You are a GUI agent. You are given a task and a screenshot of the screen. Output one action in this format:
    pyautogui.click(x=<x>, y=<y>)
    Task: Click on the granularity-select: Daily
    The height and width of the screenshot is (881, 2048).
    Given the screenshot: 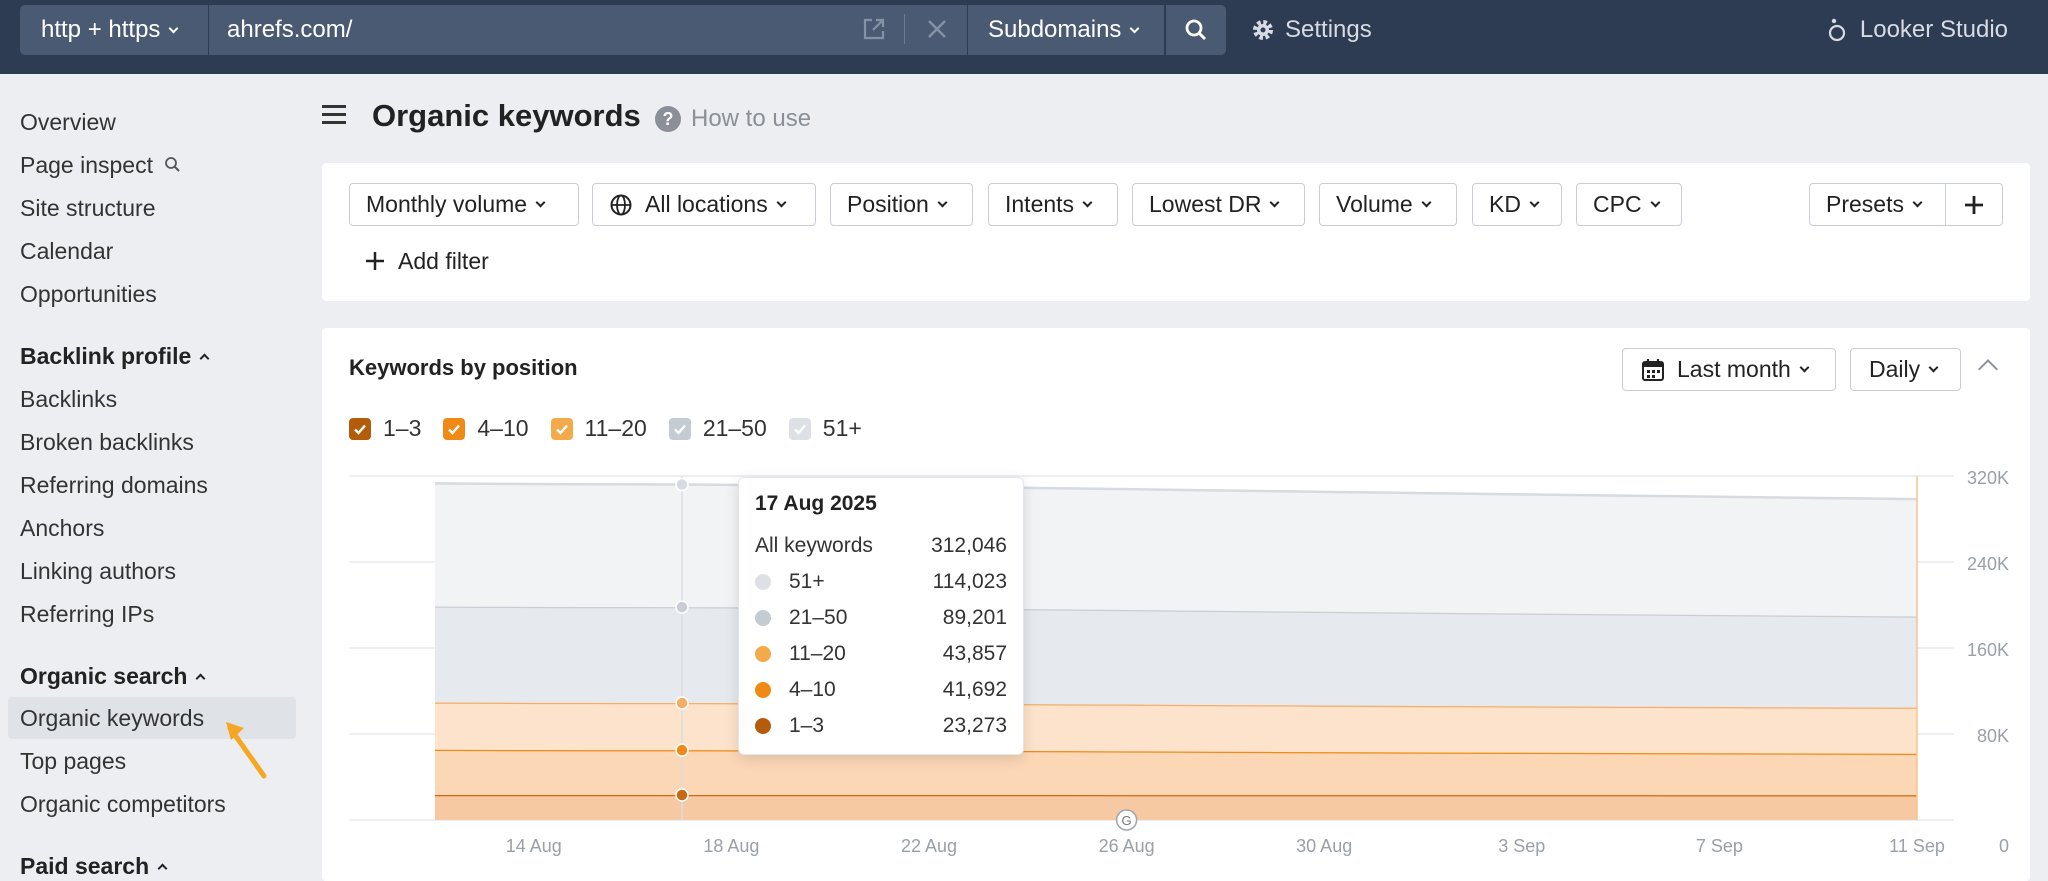 What is the action you would take?
    pyautogui.click(x=1905, y=369)
    